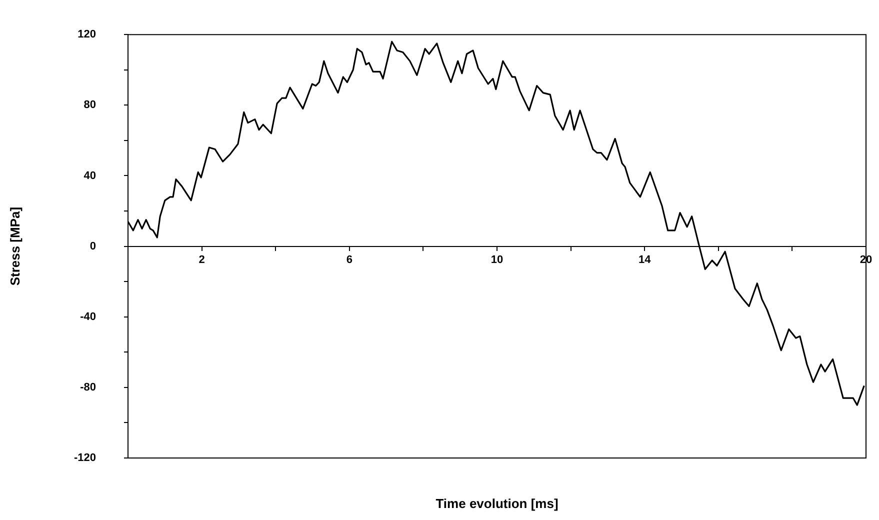  Describe the element at coordinates (90, 176) in the screenshot. I see `y-tick-label: 40` at that location.